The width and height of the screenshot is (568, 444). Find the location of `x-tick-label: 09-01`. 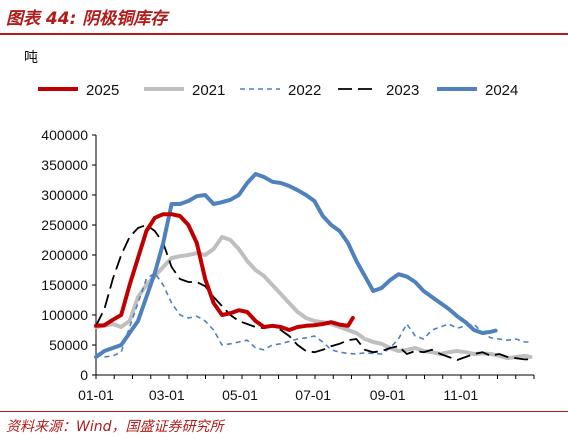

x-tick-label: 09-01 is located at coordinates (388, 395).